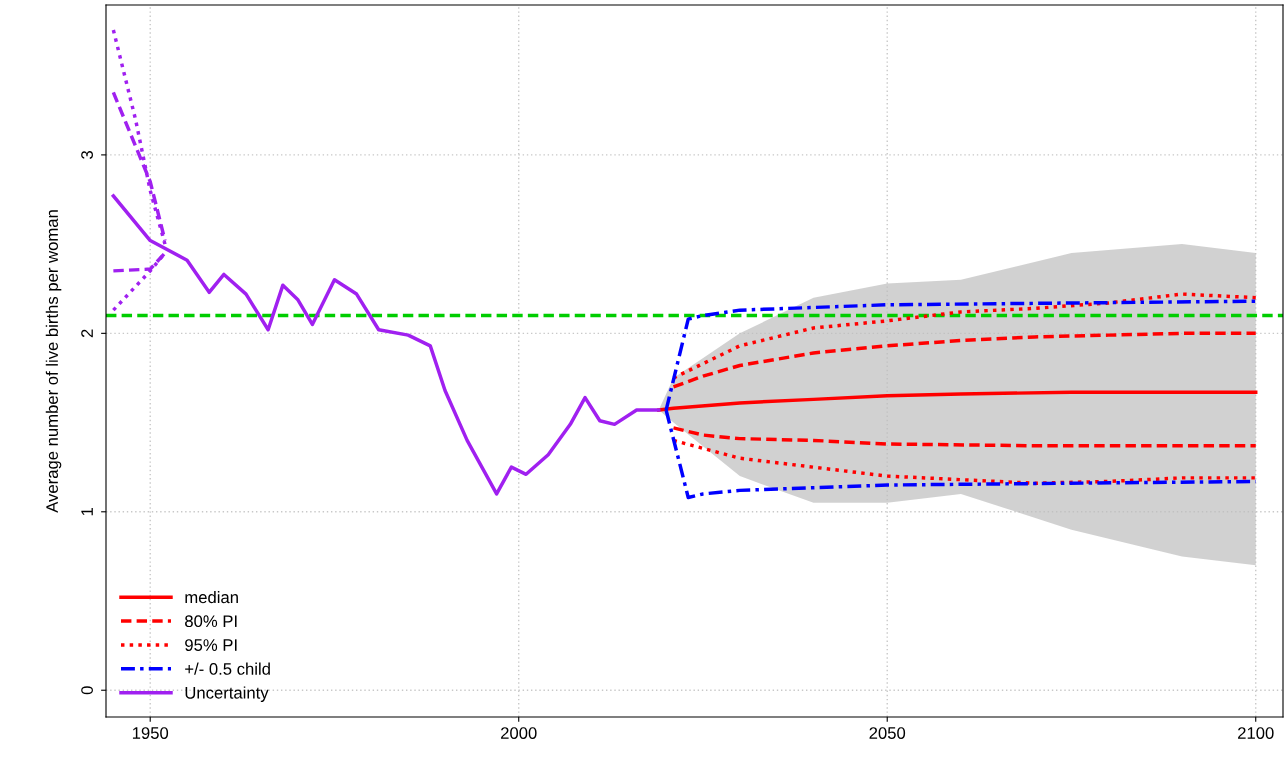 This screenshot has height=771, width=1288. I want to click on x-tick-label: 2050, so click(887, 733).